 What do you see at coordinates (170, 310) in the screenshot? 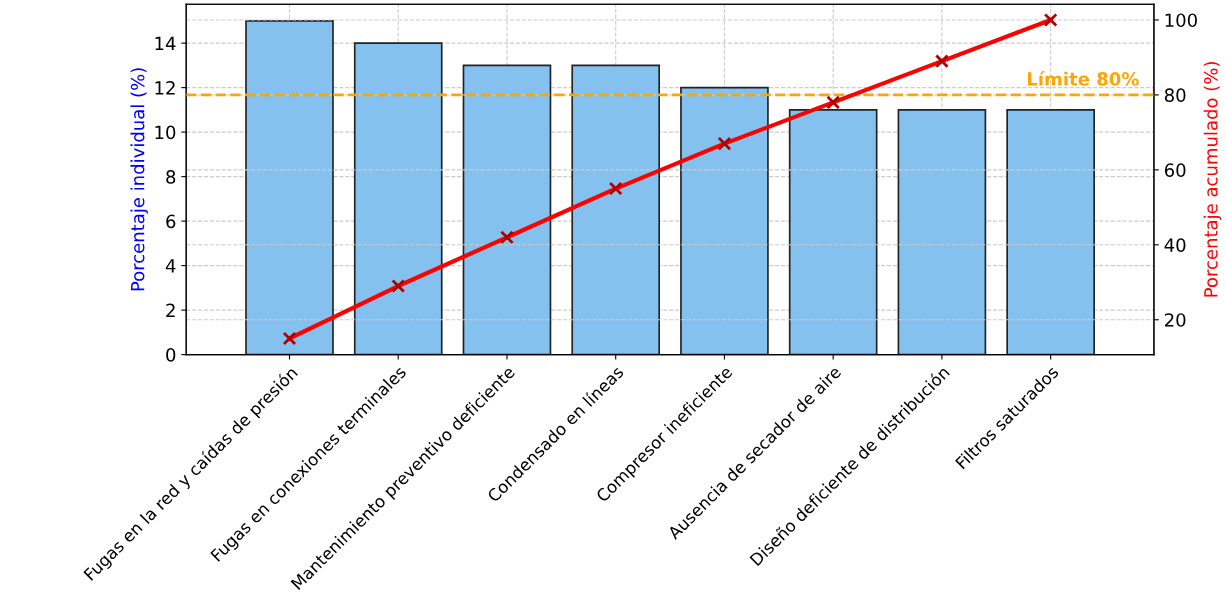
I see `y-tick-label: 2` at bounding box center [170, 310].